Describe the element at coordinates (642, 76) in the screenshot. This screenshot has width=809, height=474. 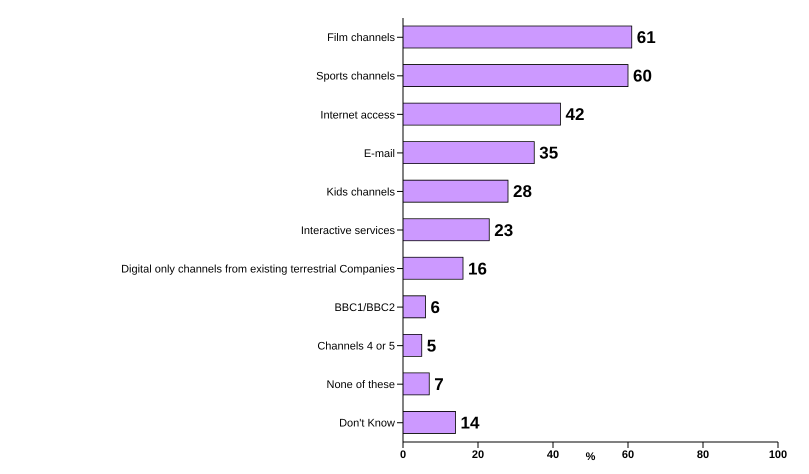
I see `data-label: 60` at that location.